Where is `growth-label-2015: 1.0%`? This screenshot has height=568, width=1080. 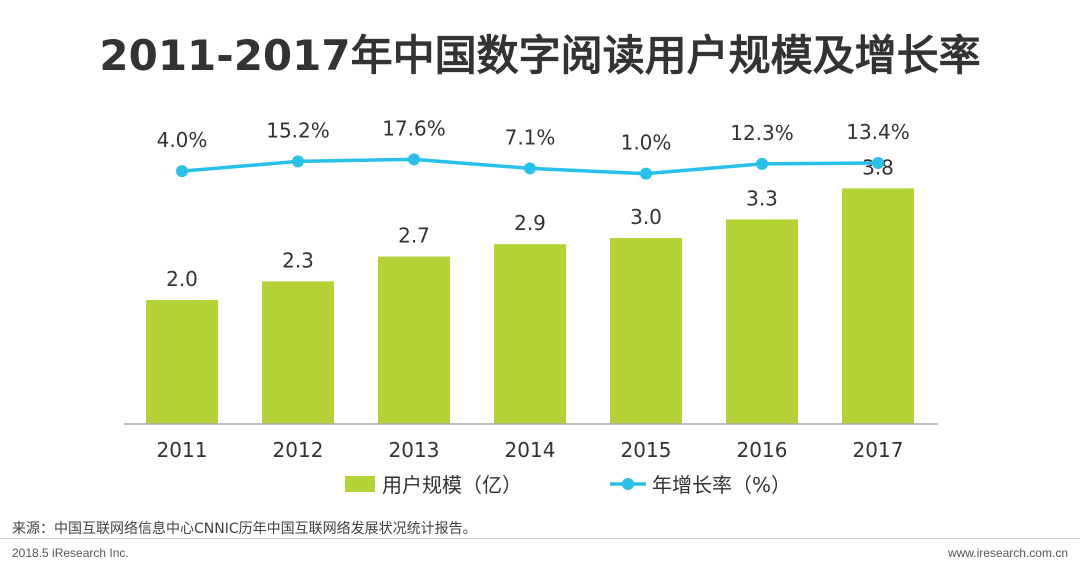 growth-label-2015: 1.0% is located at coordinates (646, 143).